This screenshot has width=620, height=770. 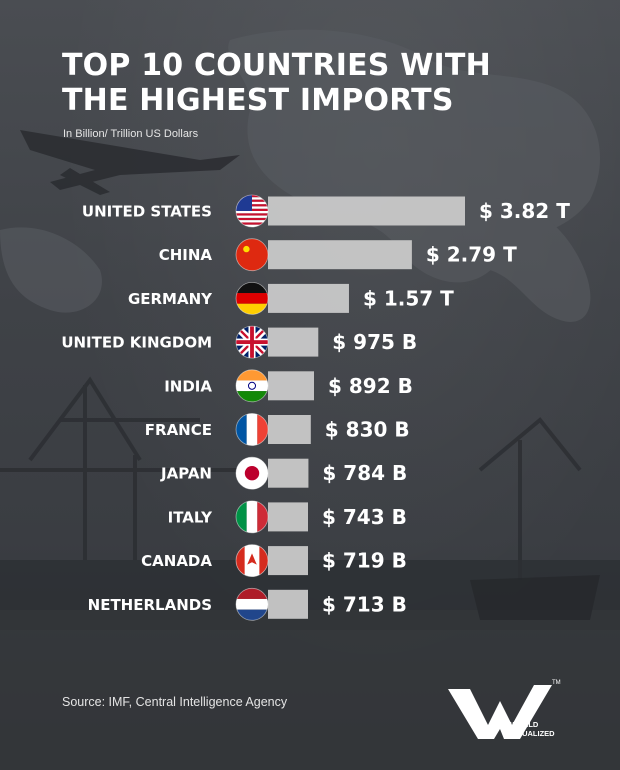 I want to click on brand-line-1: WORLD, so click(x=524, y=724).